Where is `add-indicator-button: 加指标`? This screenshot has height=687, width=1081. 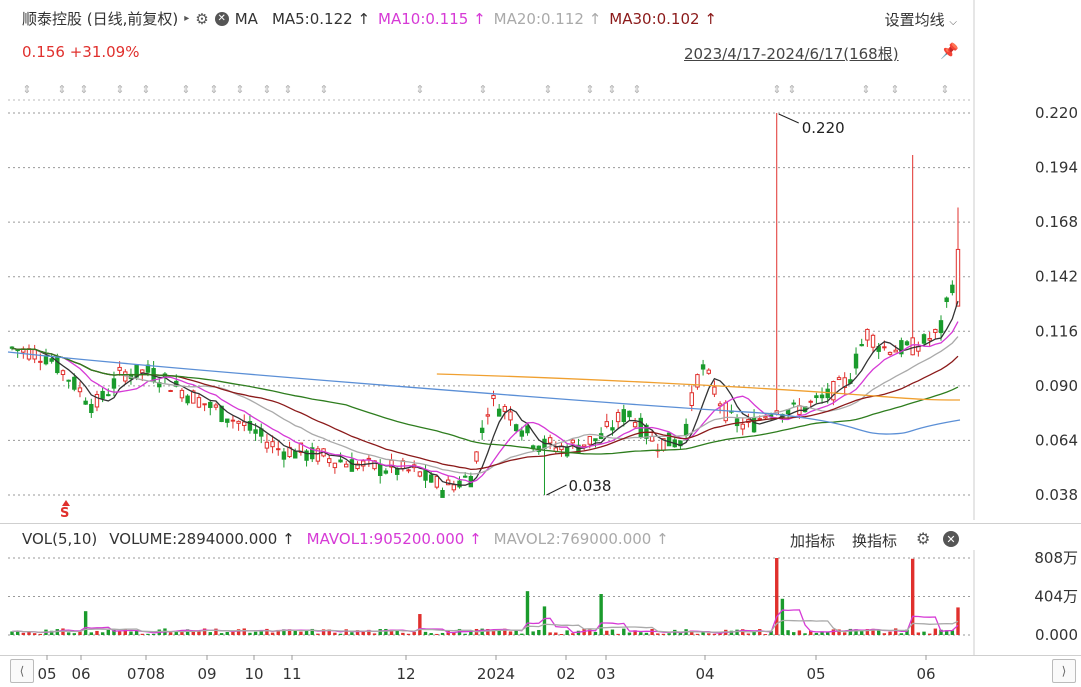 add-indicator-button: 加指标 is located at coordinates (813, 541).